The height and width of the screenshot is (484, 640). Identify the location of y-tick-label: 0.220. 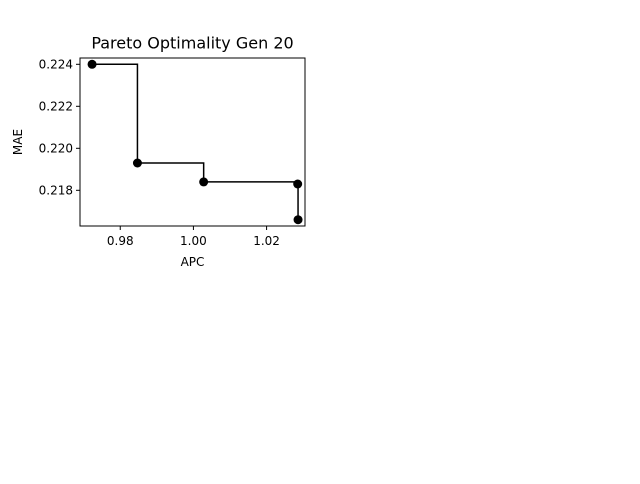
(56, 148).